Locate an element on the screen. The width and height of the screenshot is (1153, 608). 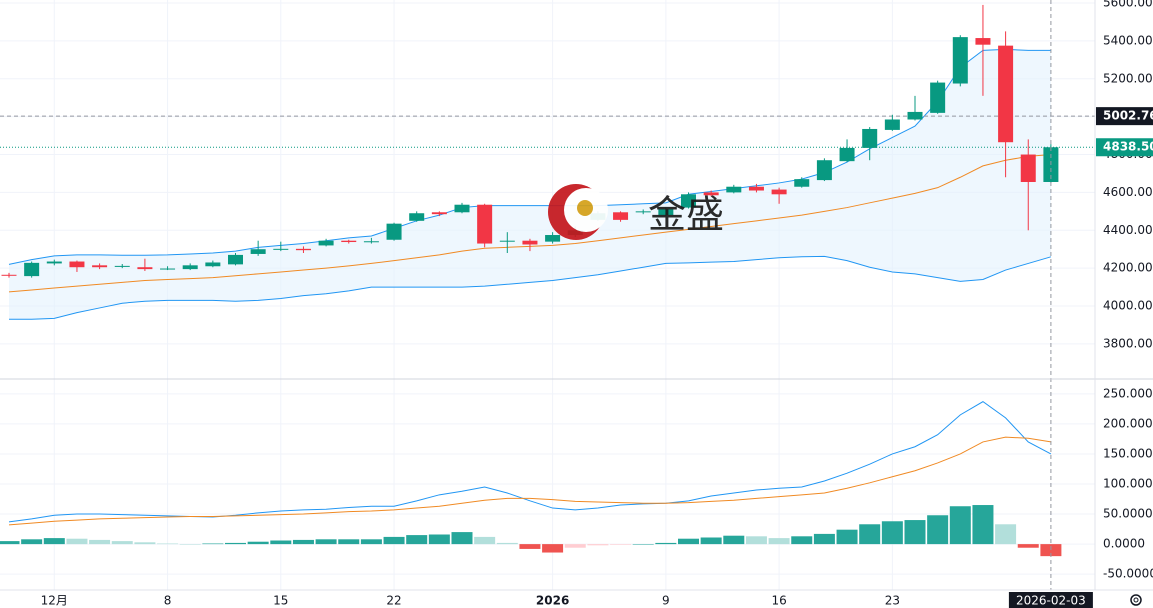
x-tick-label: 16 is located at coordinates (778, 601).